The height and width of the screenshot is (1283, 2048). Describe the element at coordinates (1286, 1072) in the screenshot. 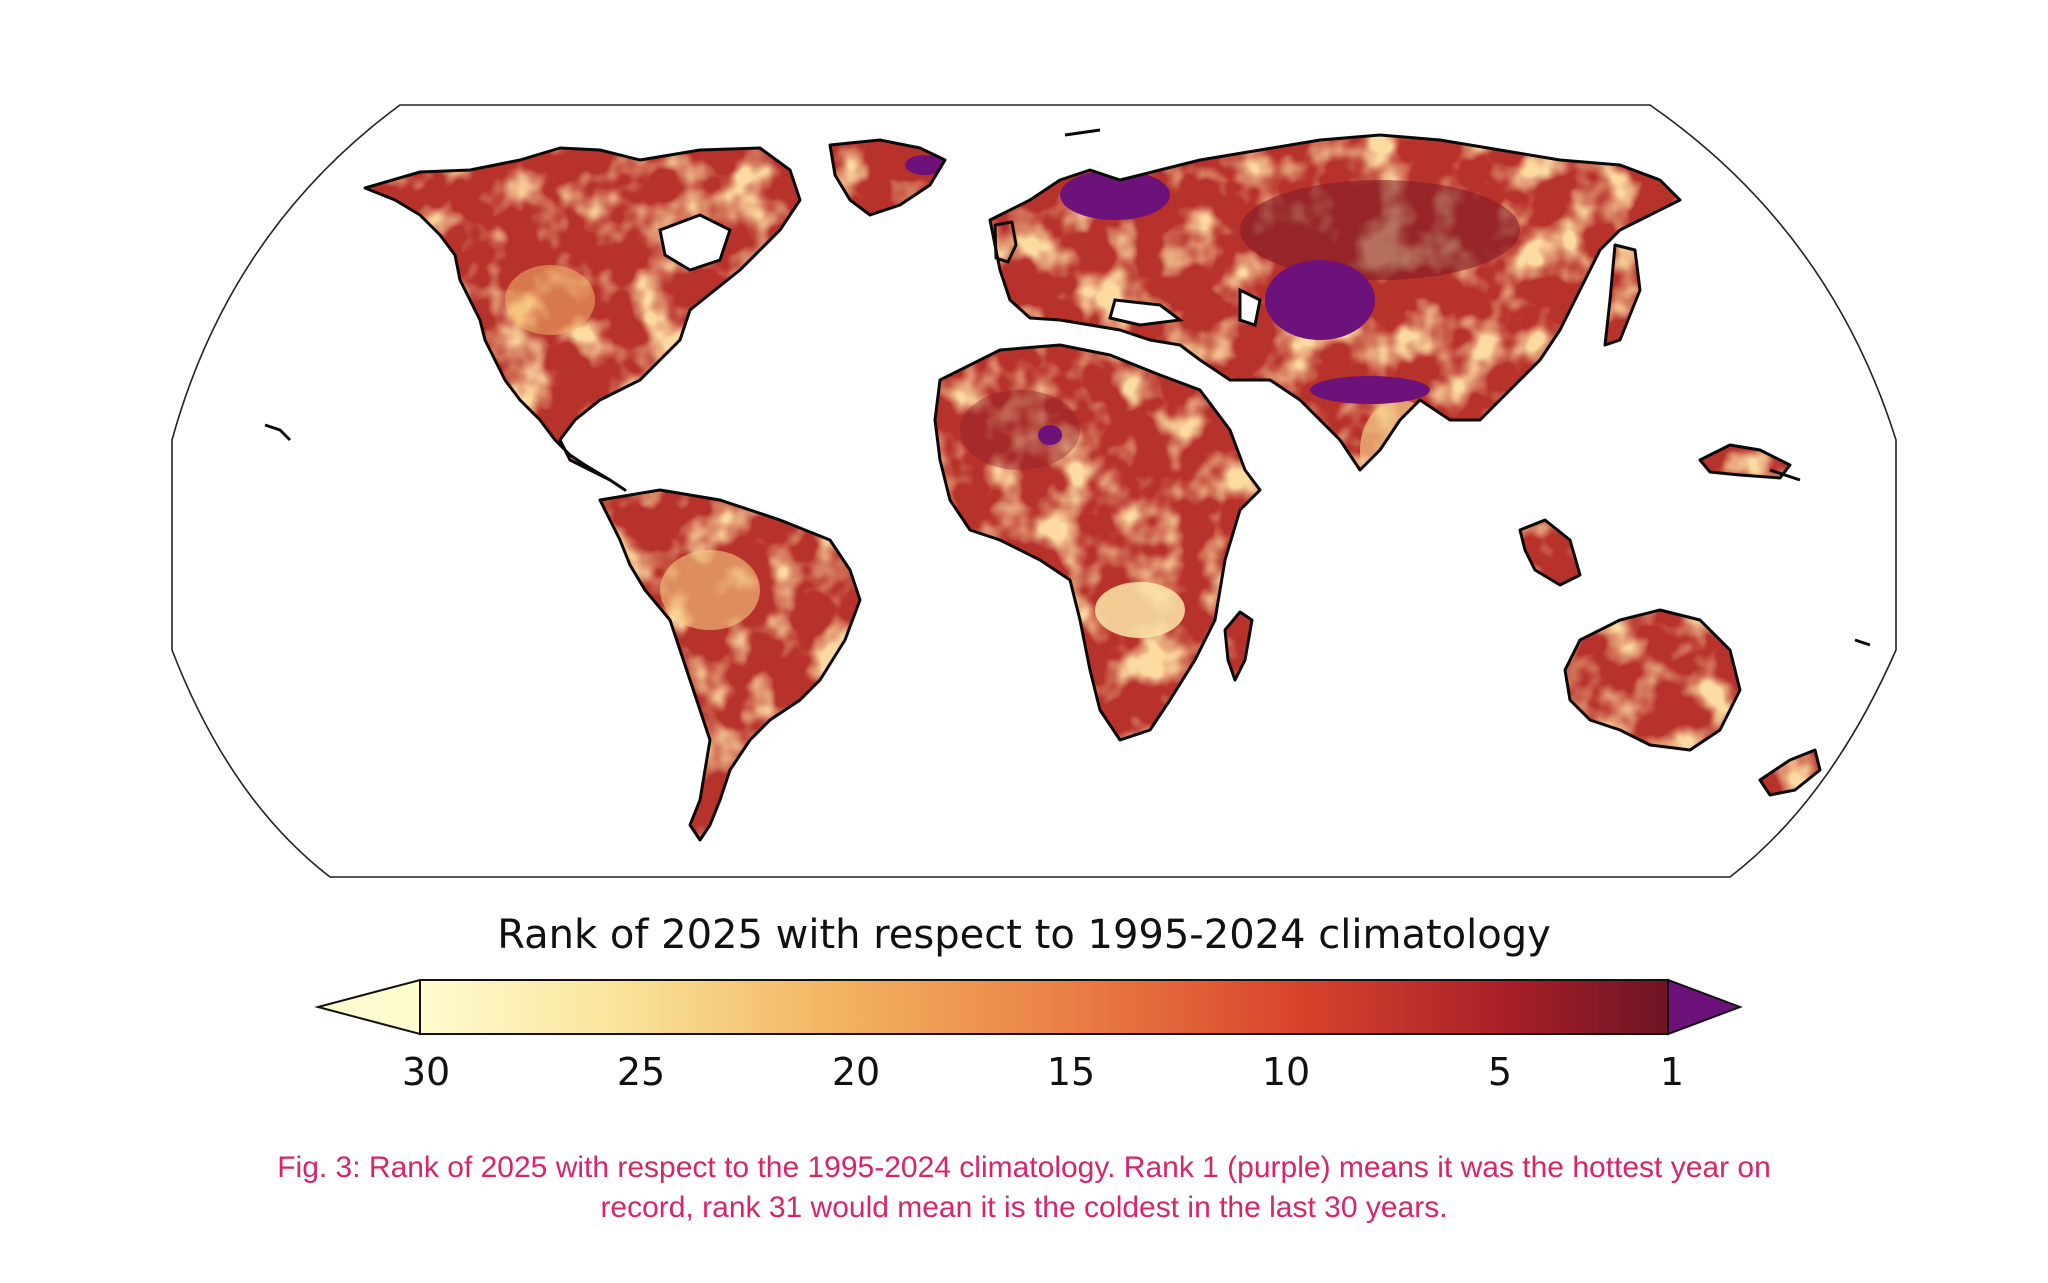

I see `tick-label-10: 10` at that location.